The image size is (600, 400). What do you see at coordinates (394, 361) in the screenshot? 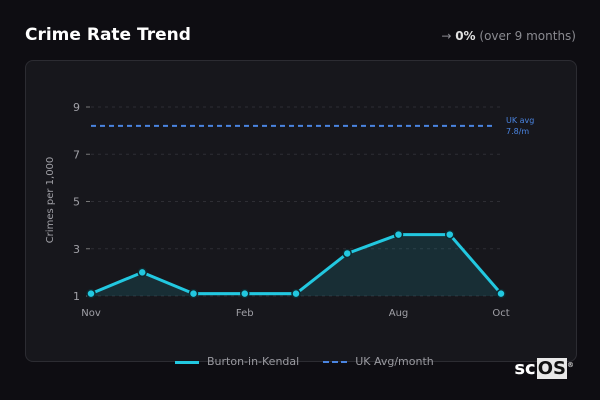
I see `legend-label: UK Avg/month` at bounding box center [394, 361].